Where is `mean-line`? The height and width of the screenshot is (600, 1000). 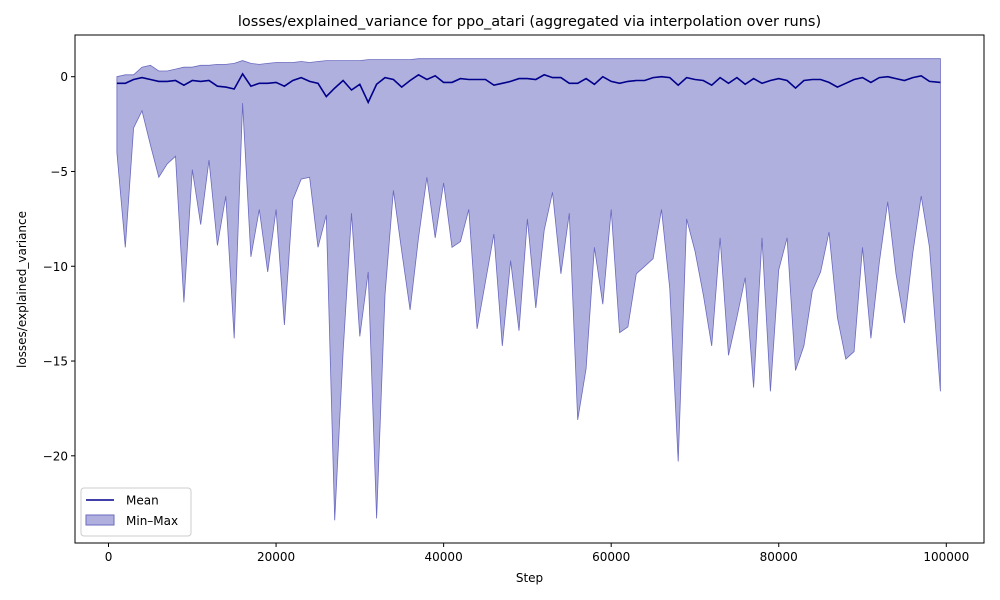
mean-line is located at coordinates (528, 88).